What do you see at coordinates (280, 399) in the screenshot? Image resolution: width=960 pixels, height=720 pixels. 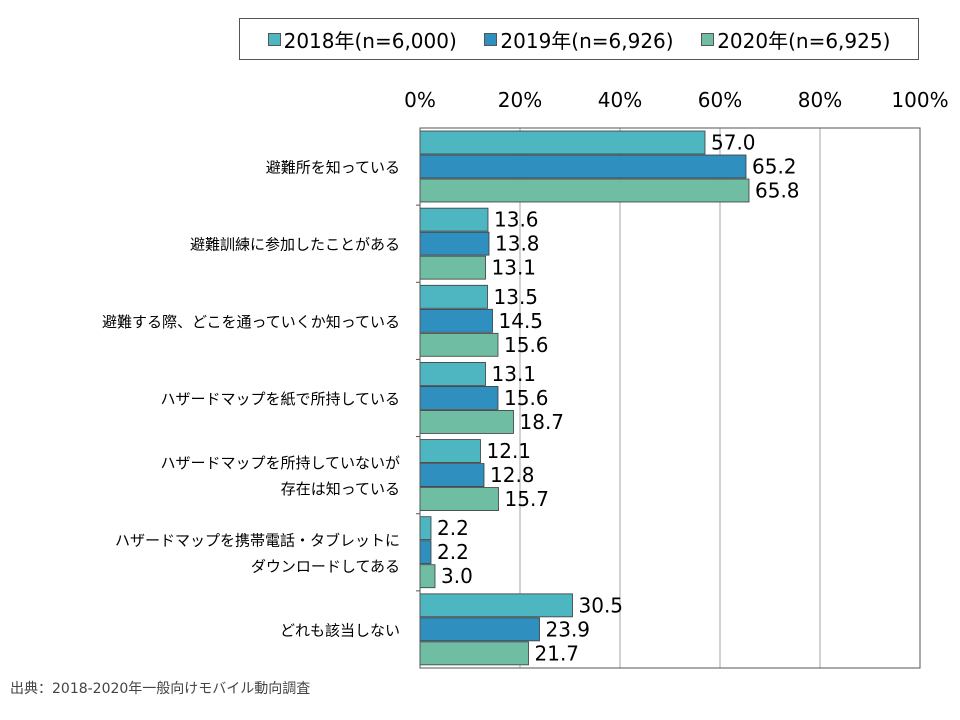 I see `category-label: ハザードマップを紙で所持している` at bounding box center [280, 399].